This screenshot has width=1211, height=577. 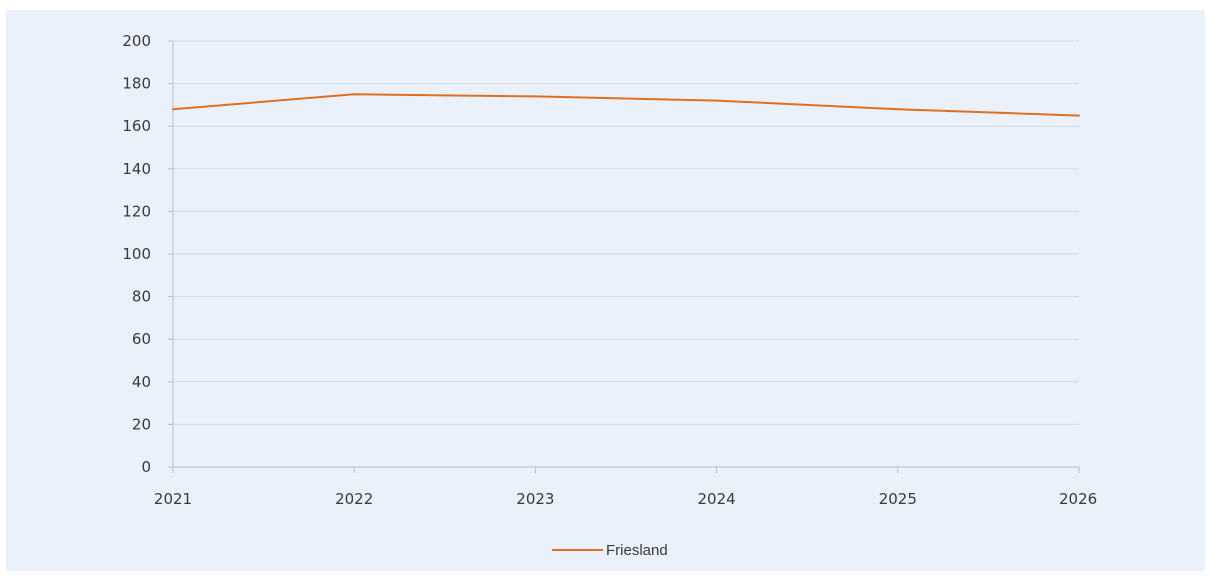 I want to click on y-tick-label-120: 120, so click(x=136, y=211).